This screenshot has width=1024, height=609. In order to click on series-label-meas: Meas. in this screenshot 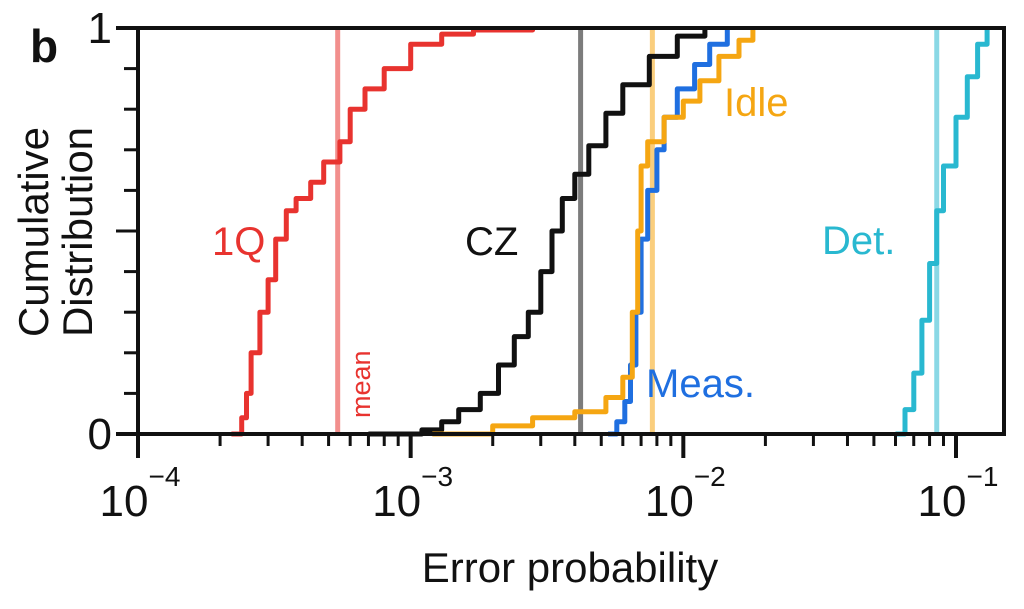, I will do `click(700, 384)`.